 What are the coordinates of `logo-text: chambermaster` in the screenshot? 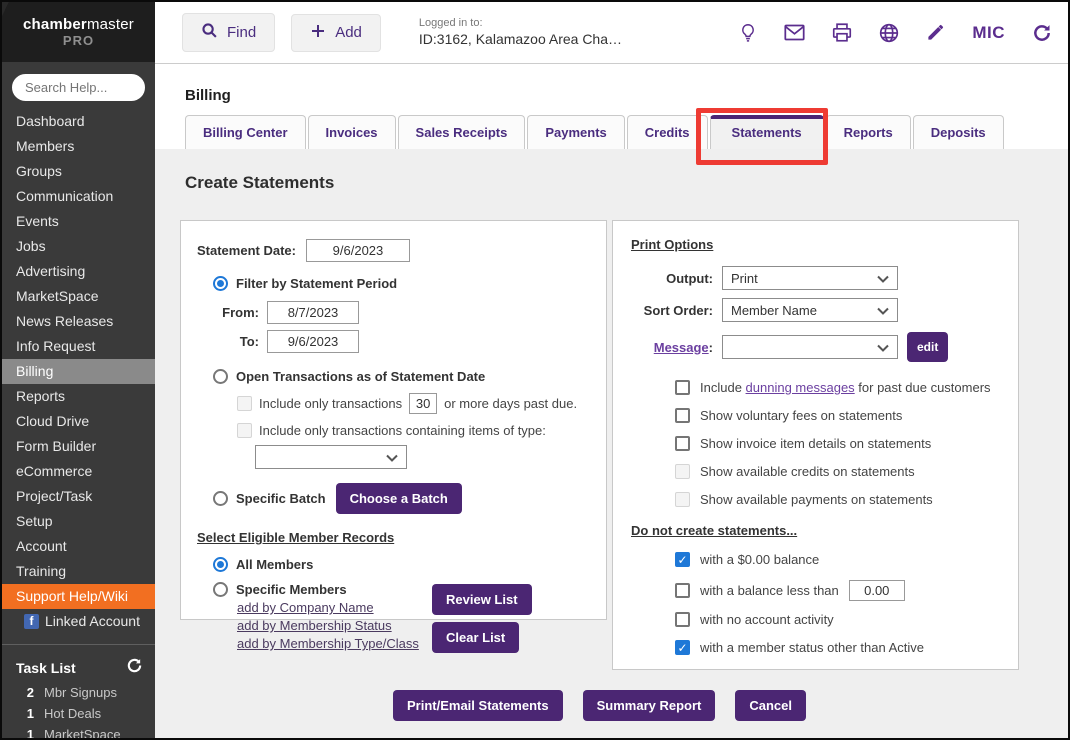 It's located at (78, 24).